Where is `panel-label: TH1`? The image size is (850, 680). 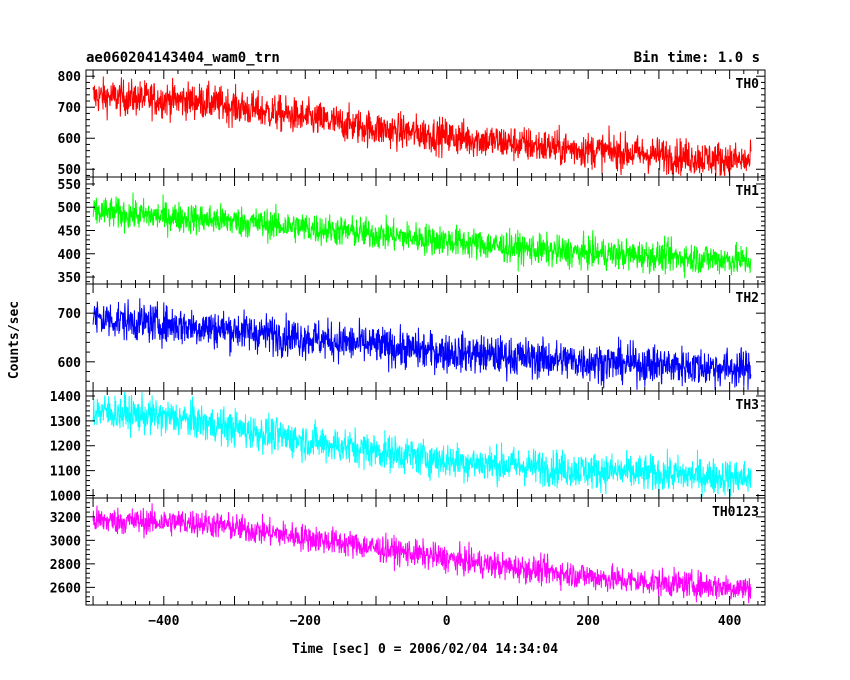
panel-label: TH1 is located at coordinates (748, 191).